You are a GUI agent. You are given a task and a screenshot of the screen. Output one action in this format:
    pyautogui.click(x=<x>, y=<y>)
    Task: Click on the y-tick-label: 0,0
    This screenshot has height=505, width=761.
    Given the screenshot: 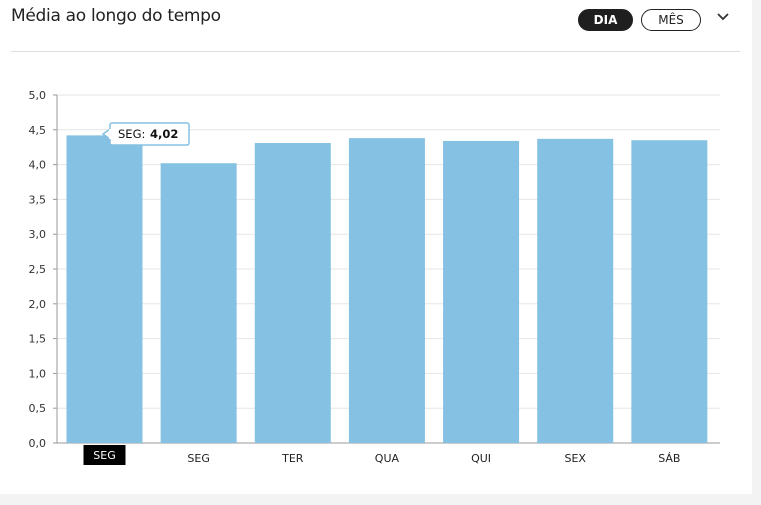 What is the action you would take?
    pyautogui.click(x=38, y=443)
    